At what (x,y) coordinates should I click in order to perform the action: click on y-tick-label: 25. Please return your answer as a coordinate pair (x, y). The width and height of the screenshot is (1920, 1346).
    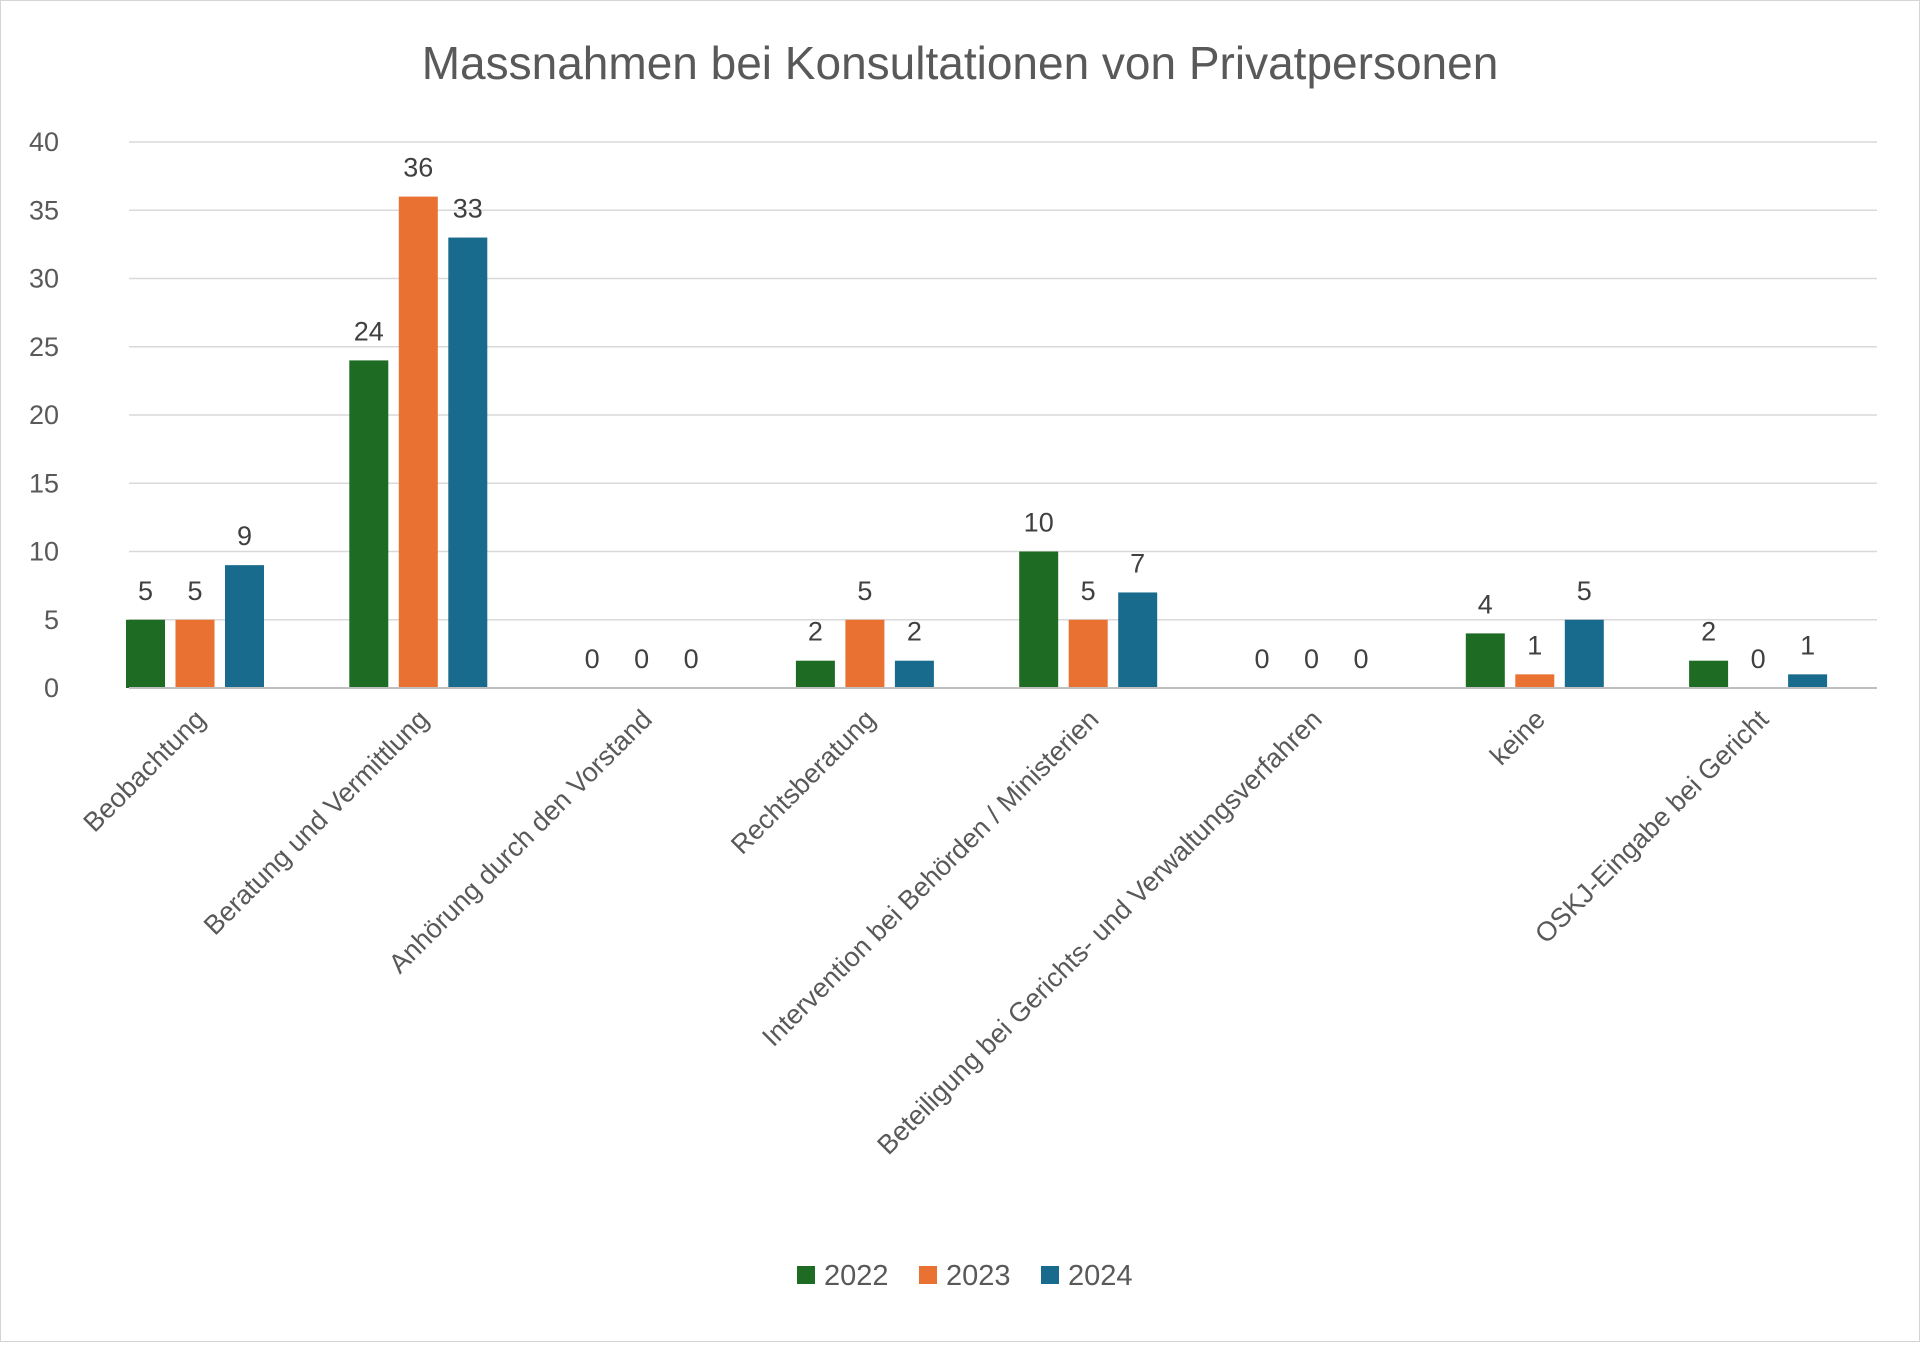
    Looking at the image, I should click on (44, 347).